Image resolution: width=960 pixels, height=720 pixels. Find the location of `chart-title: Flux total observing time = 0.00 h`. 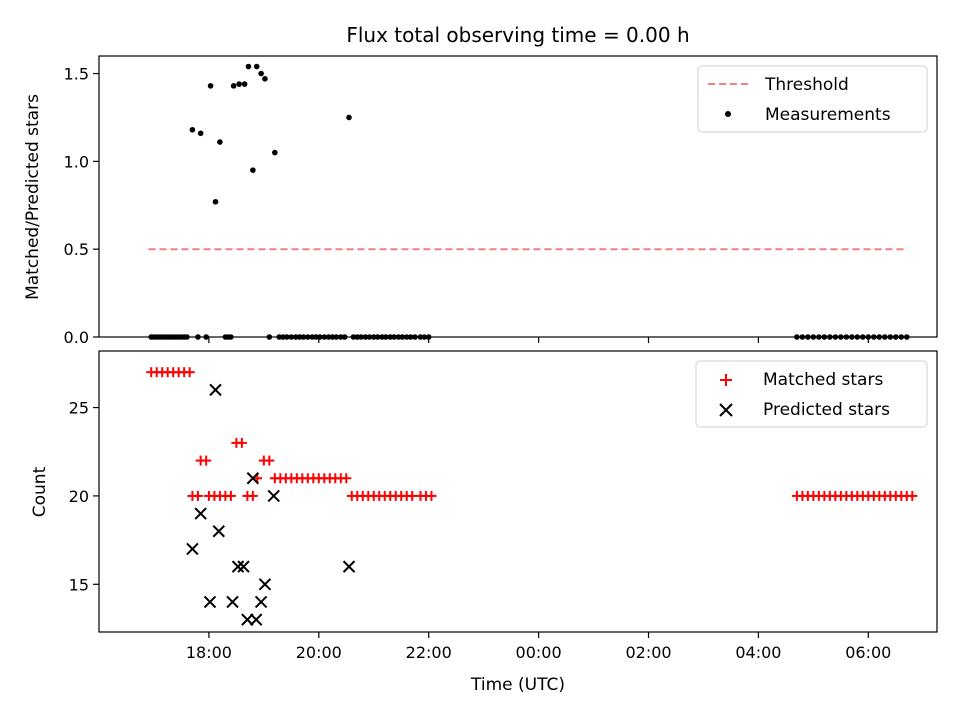

chart-title: Flux total observing time = 0.00 h is located at coordinates (517, 35).